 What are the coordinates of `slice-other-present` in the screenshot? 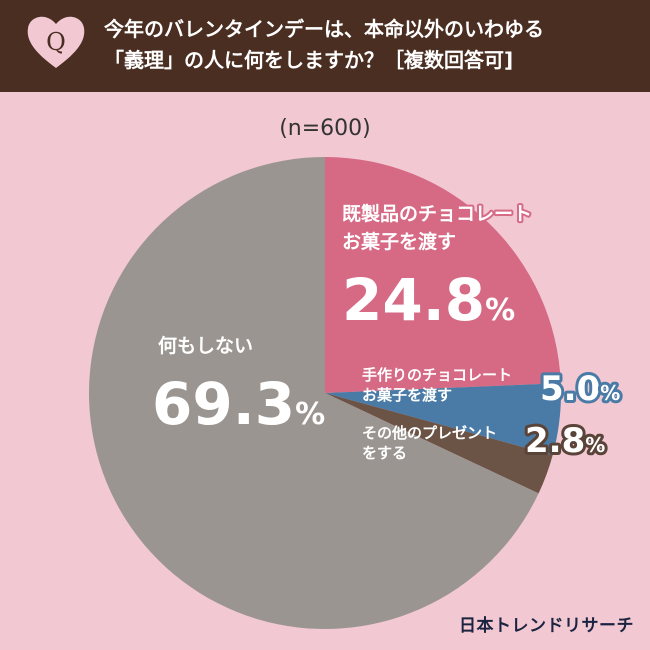 It's located at (439, 443).